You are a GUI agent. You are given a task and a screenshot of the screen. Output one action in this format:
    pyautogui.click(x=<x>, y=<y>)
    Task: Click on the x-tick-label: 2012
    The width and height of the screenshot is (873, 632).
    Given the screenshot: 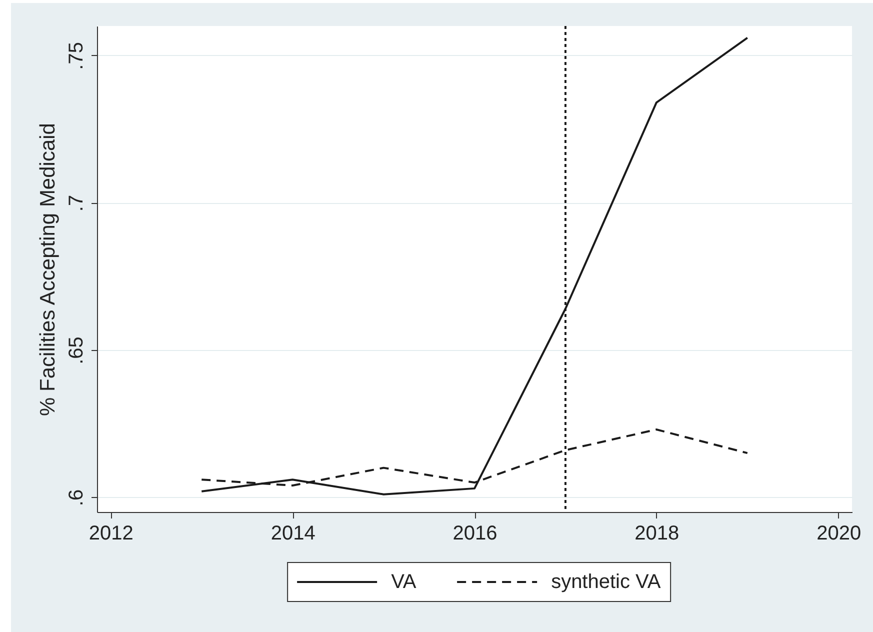 What is the action you would take?
    pyautogui.click(x=111, y=533)
    